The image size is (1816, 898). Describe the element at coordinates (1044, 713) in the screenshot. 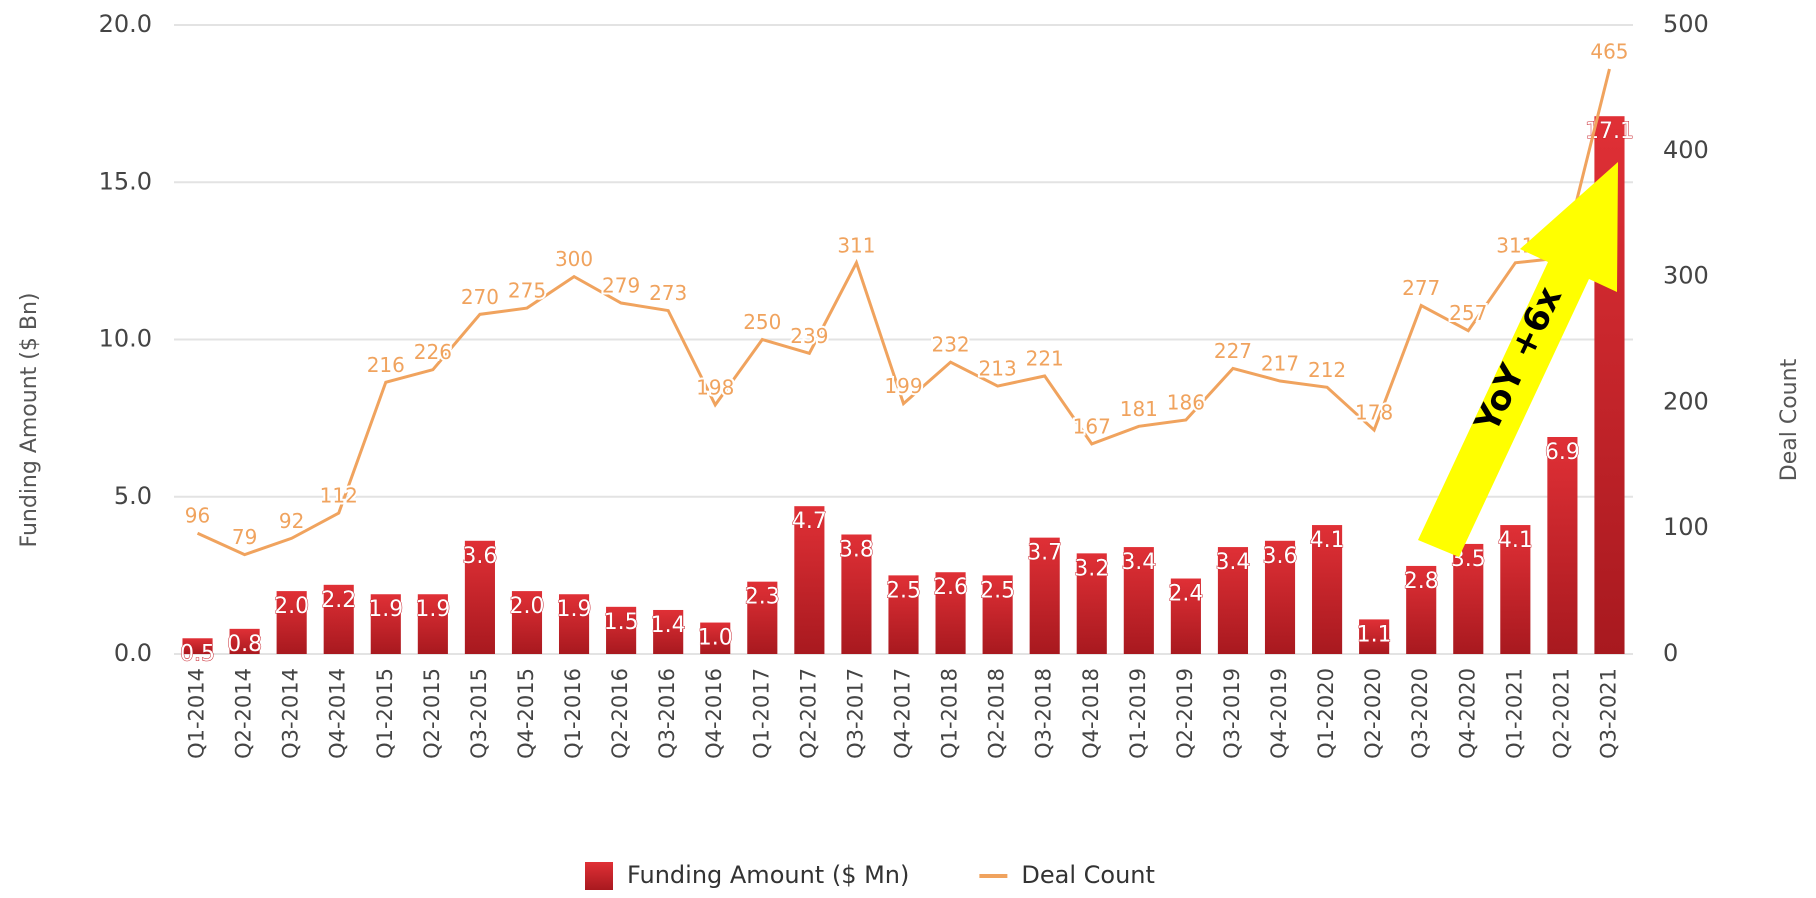

I see `x-tick-label: Q3-2018` at that location.